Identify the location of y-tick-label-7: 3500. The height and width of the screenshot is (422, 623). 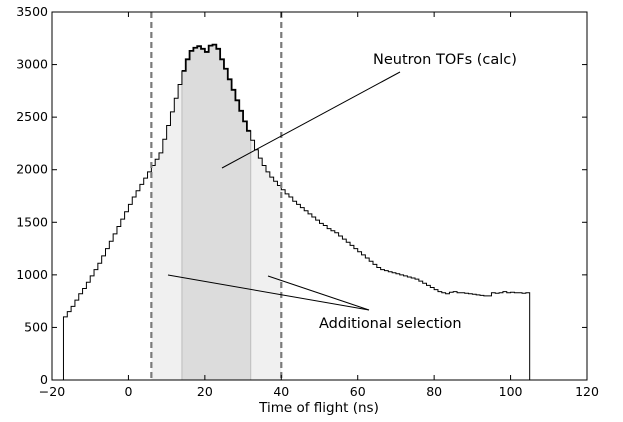
(32, 11).